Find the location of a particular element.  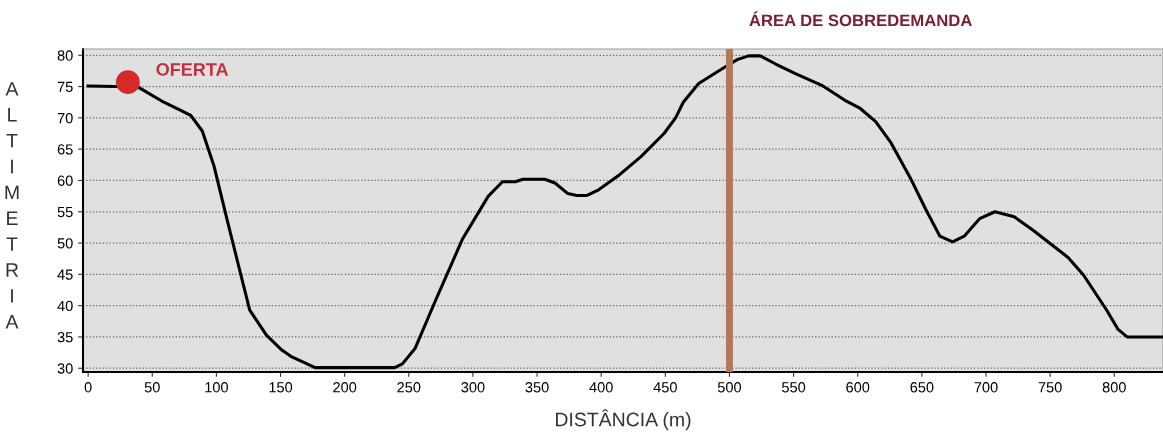

x-tick-label: 150 is located at coordinates (281, 387).